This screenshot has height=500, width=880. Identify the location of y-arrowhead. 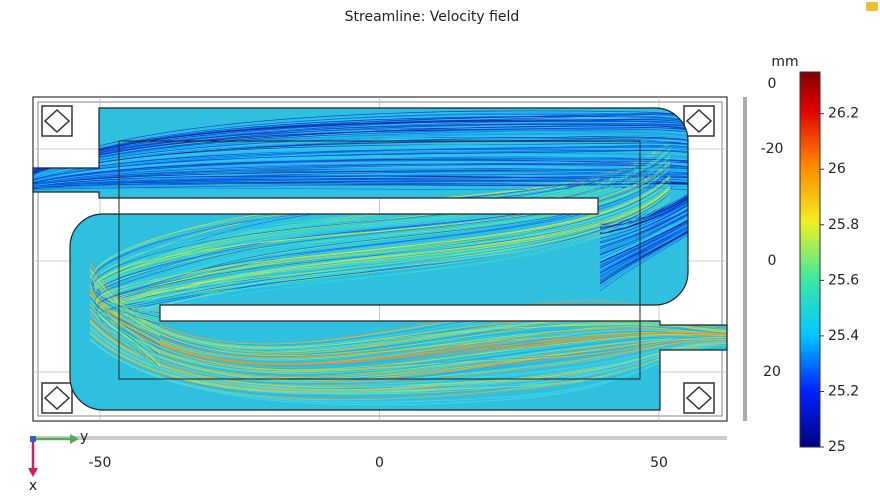
(74, 439).